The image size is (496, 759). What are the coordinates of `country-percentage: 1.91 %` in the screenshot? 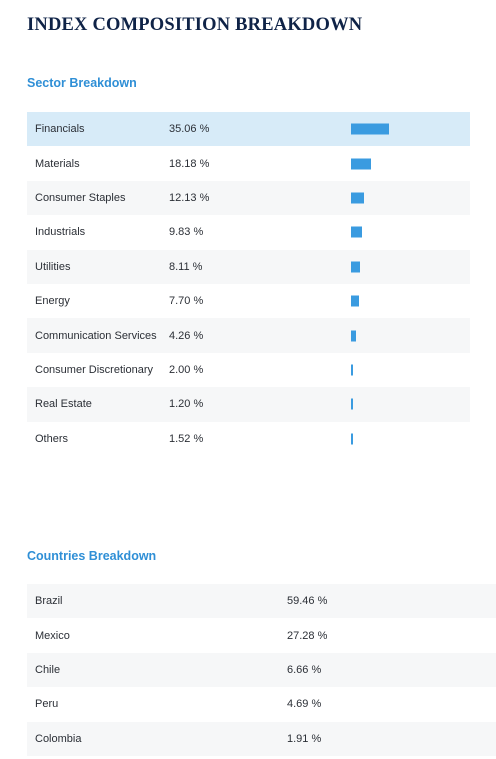 It's located at (304, 738).